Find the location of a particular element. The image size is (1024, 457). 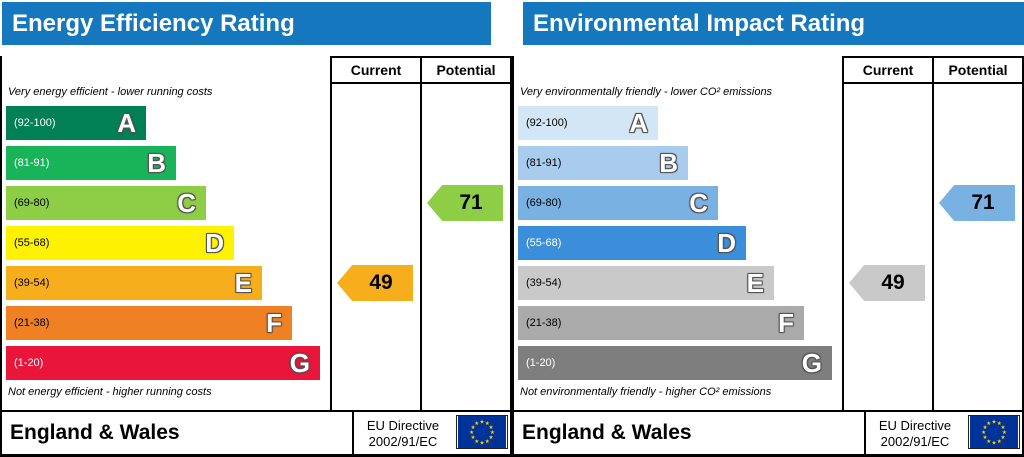

eu-flag-icon: ★ ★★ ★★★ ★★★ ★★★ is located at coordinates (994, 432).